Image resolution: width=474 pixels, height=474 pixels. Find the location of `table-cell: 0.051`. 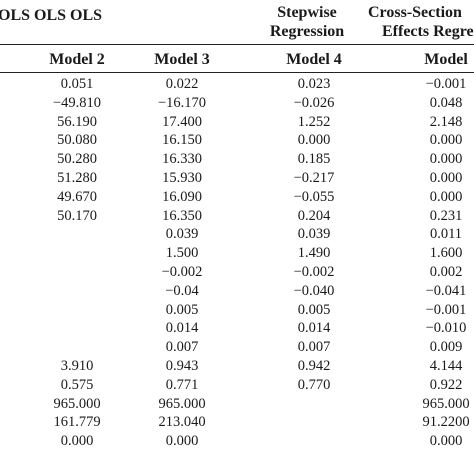

table-cell: 0.051 is located at coordinates (77, 84).